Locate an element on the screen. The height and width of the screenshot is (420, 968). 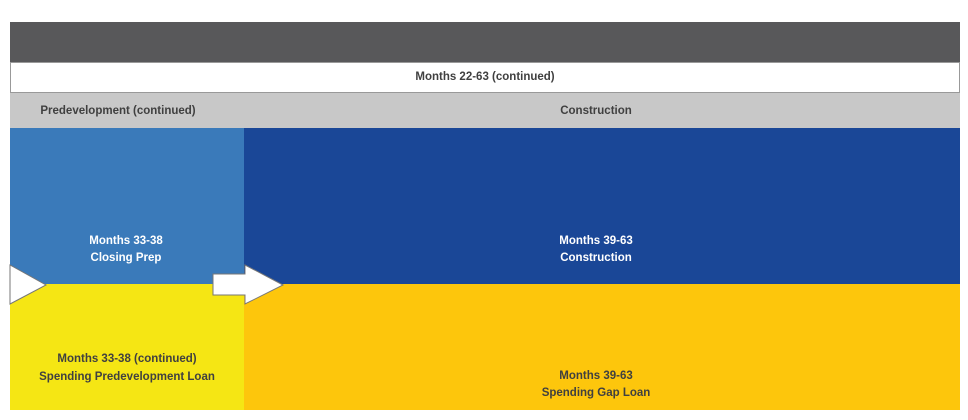
block-label: Spending Predevelopment Loan is located at coordinates (127, 377).